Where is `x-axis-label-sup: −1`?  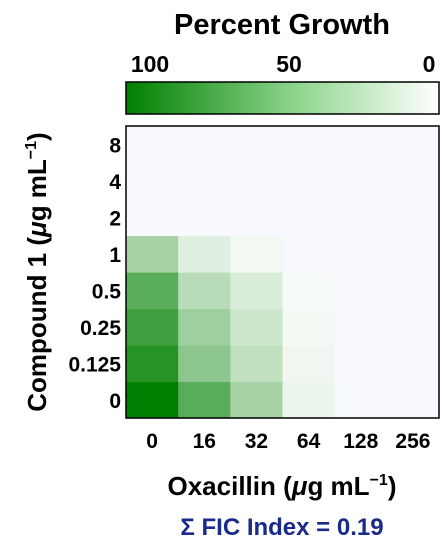 x-axis-label-sup: −1 is located at coordinates (379, 480).